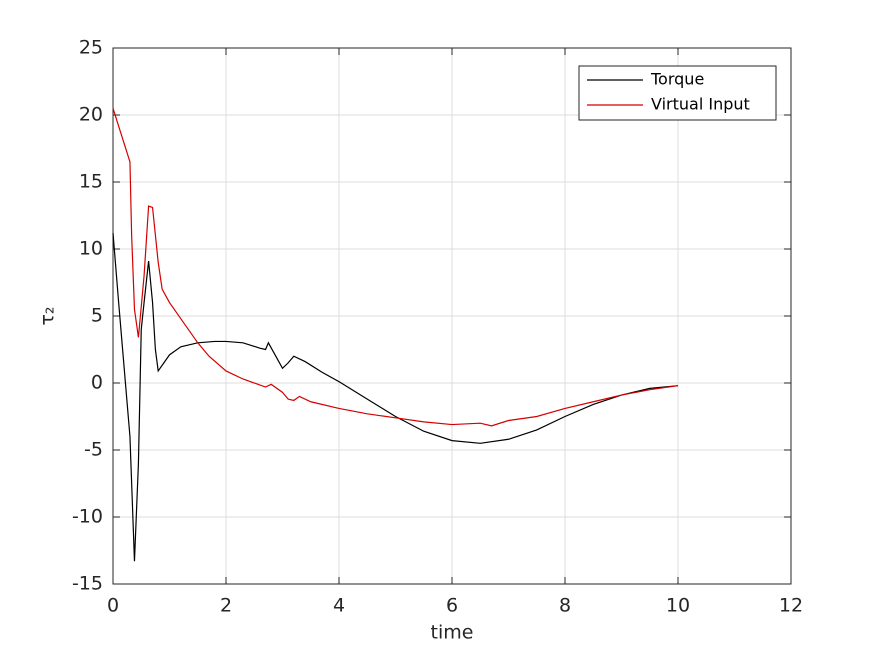  What do you see at coordinates (791, 606) in the screenshot?
I see `x-tick-label: 12` at bounding box center [791, 606].